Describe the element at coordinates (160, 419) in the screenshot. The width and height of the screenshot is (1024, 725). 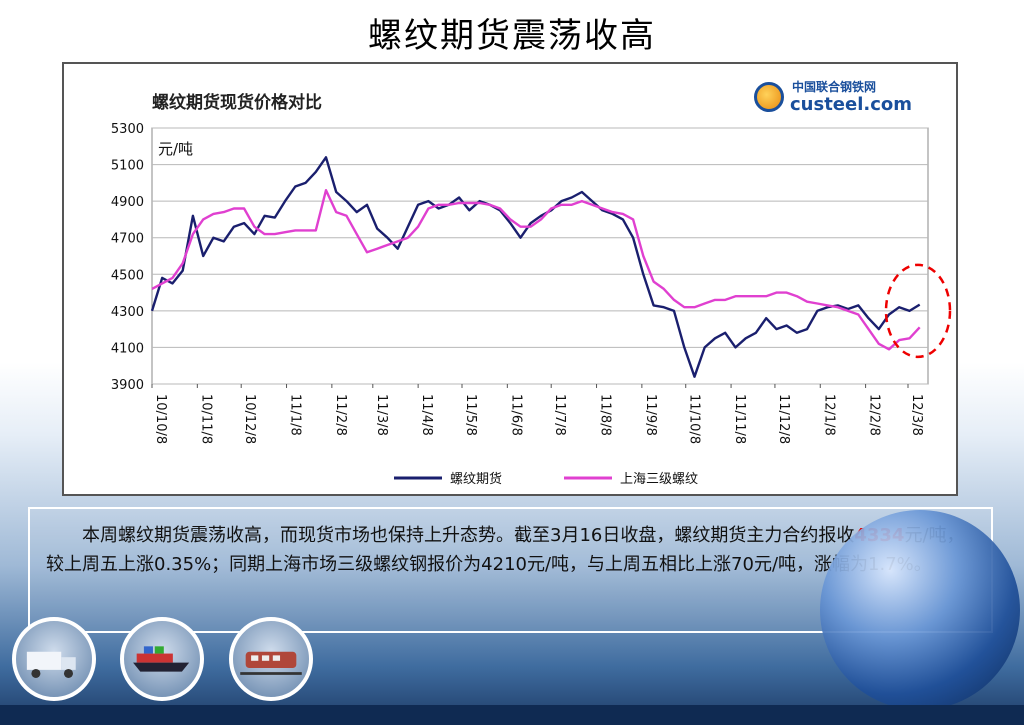
I see `x-tick-label: 10/10/8` at that location.